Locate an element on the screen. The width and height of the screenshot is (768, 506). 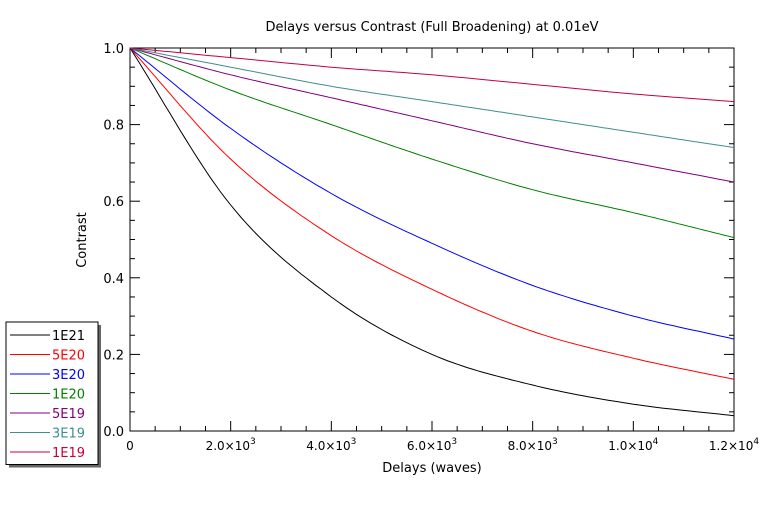
legend-label: 5E19 is located at coordinates (68, 414).